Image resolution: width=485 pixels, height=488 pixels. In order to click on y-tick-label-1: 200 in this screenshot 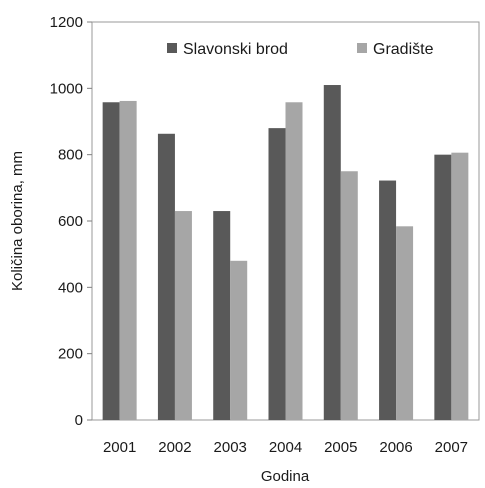, I will do `click(70, 354)`.